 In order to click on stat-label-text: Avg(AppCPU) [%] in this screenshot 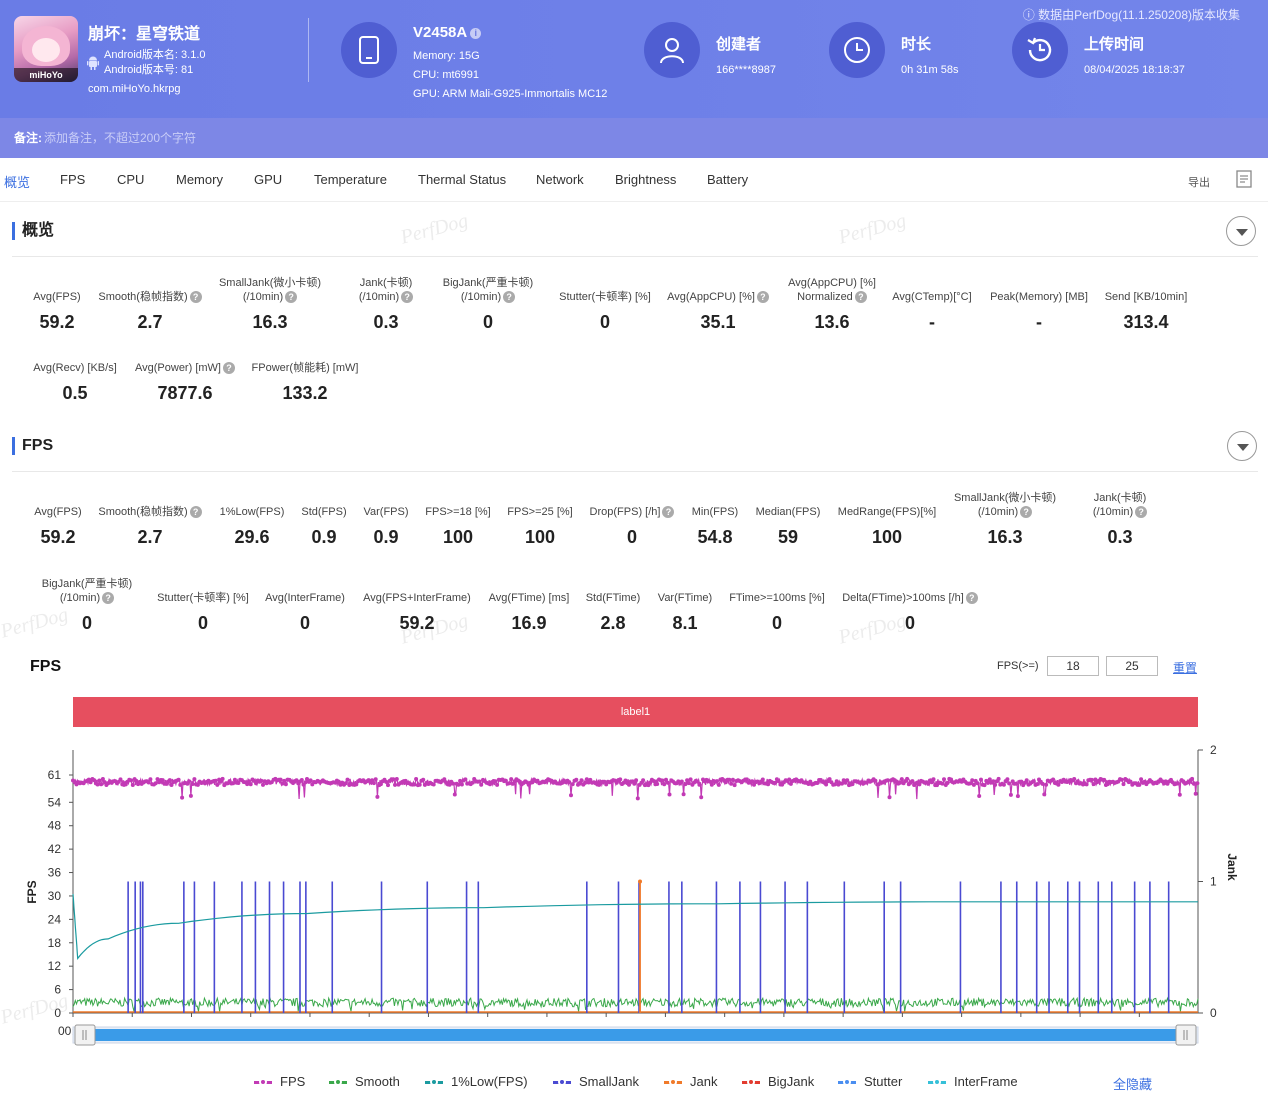, I will do `click(832, 283)`.